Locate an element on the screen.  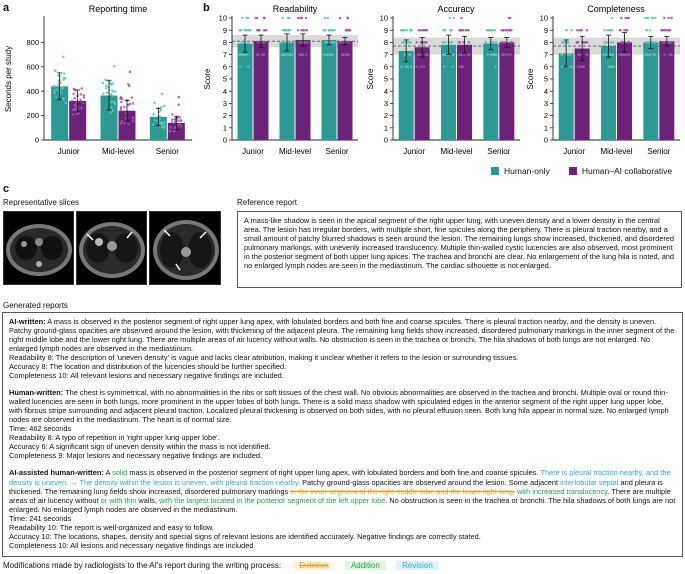
panel-a-label: a is located at coordinates (6, 8).